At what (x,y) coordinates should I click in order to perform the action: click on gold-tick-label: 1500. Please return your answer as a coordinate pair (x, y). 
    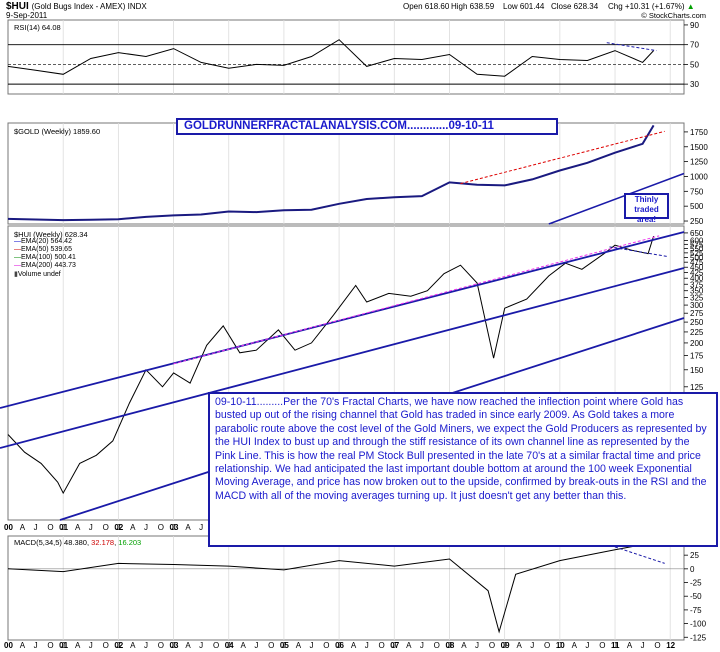
    Looking at the image, I should click on (699, 147).